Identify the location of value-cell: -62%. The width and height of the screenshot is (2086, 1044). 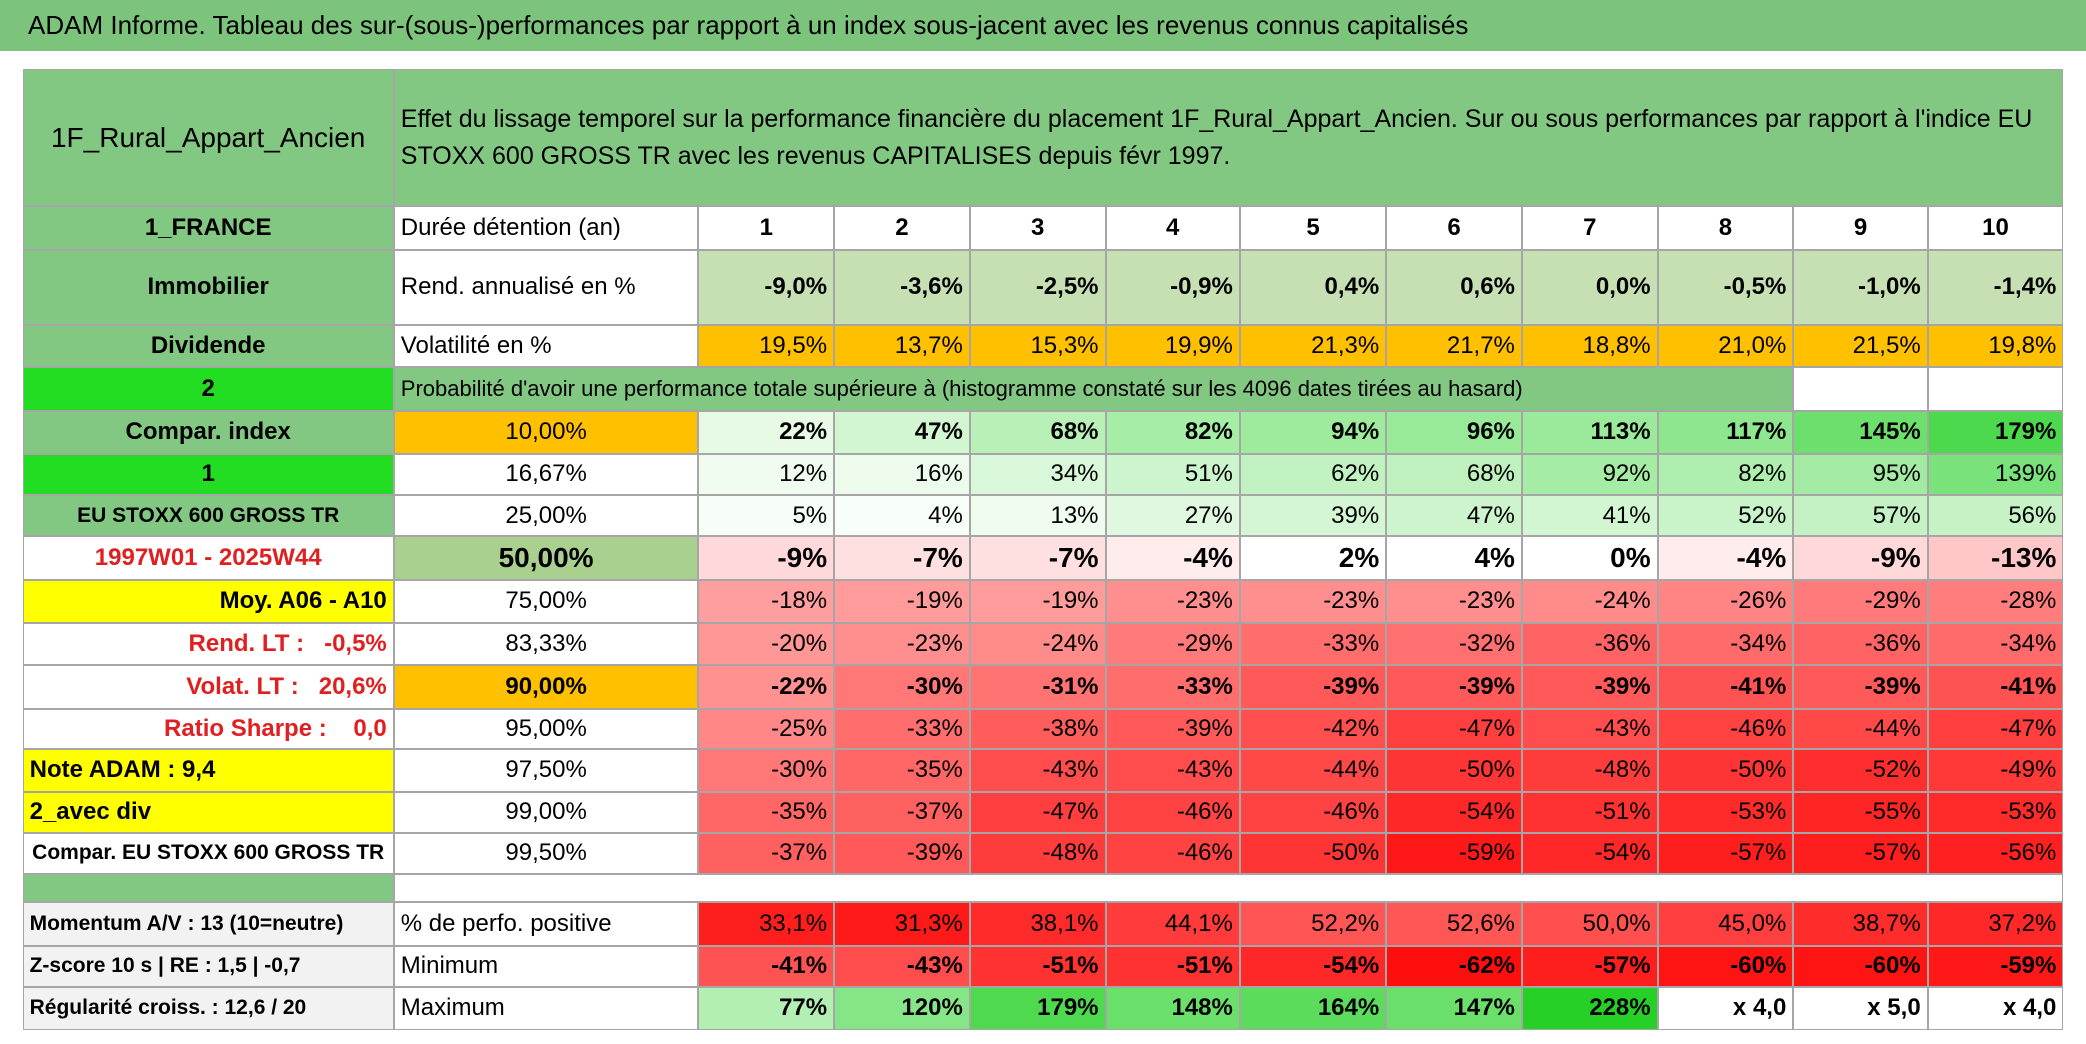
(1454, 966).